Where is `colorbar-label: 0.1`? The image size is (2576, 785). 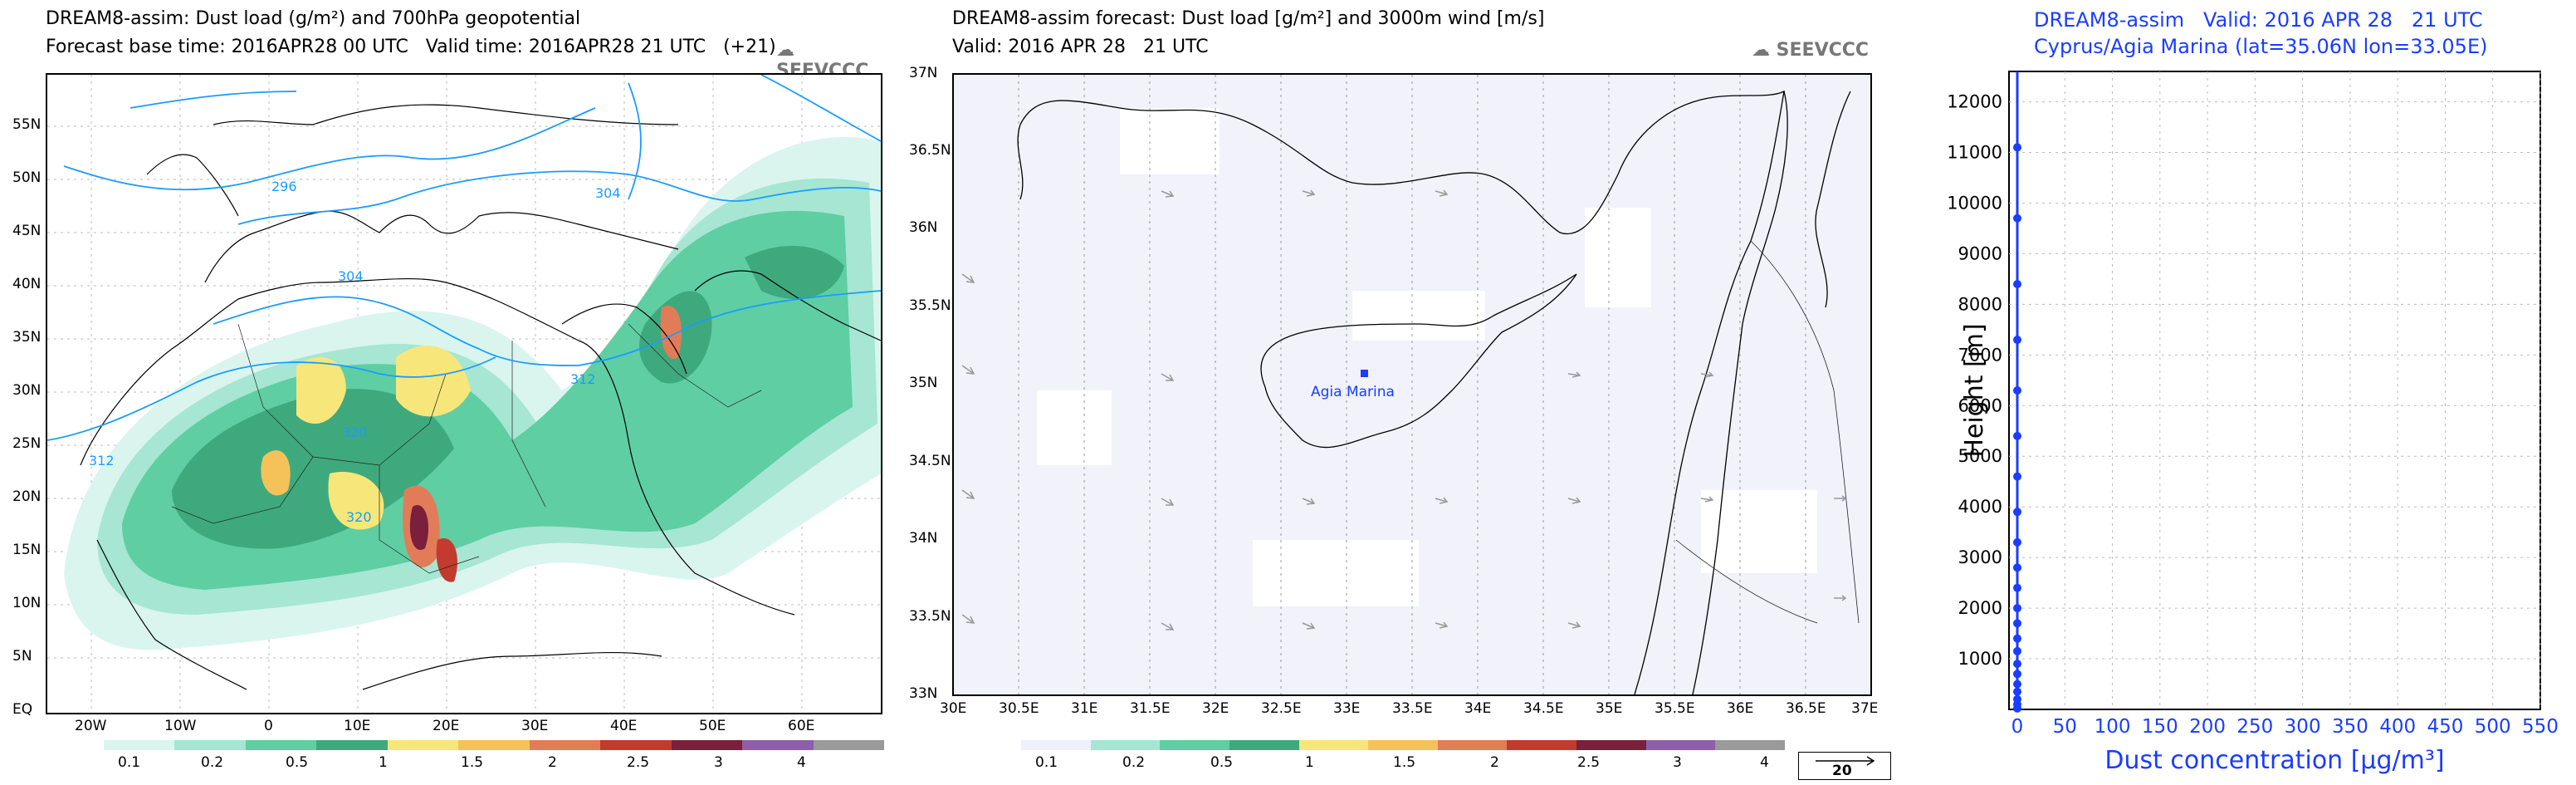 colorbar-label: 0.1 is located at coordinates (129, 762).